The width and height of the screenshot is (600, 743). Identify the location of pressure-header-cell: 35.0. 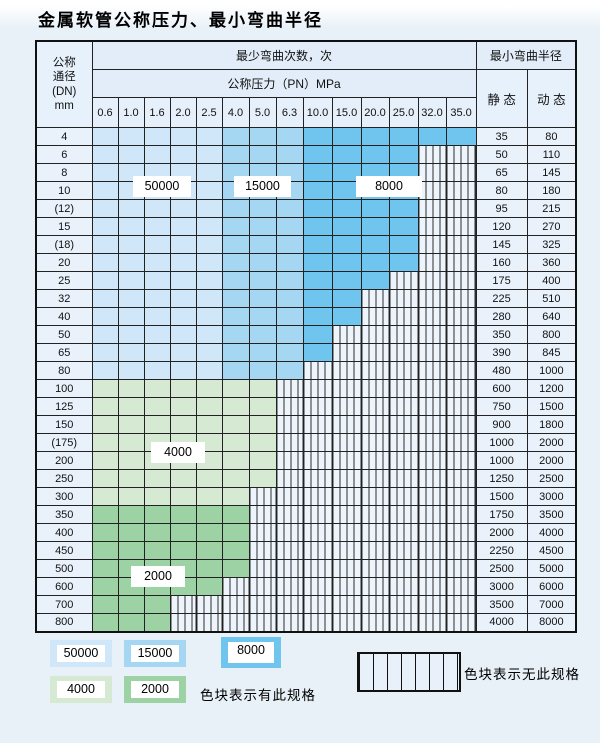
(461, 112).